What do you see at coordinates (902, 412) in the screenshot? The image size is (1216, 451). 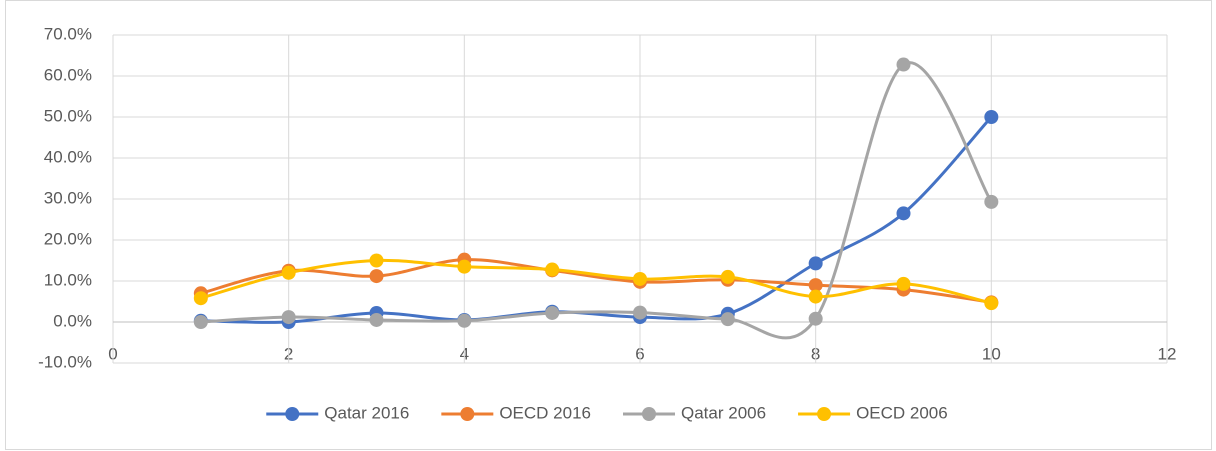 I see `legend-label: OECD 2006` at bounding box center [902, 412].